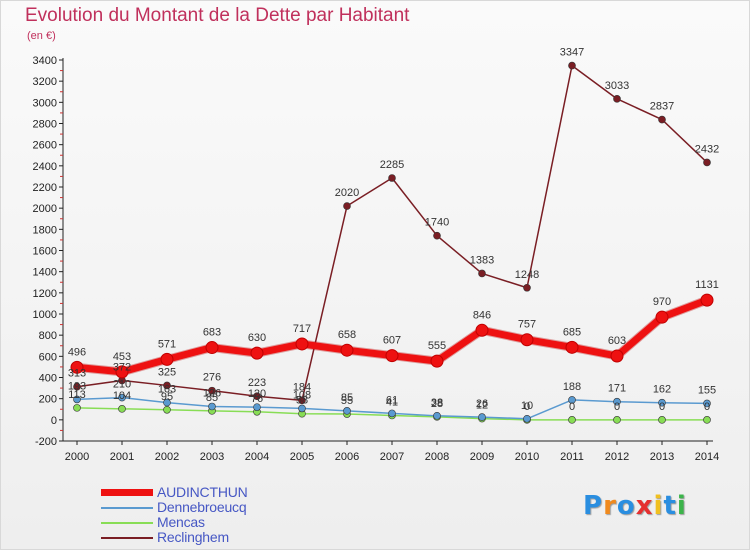 This screenshot has height=550, width=750. I want to click on y-tick-label: 2600, so click(45, 146).